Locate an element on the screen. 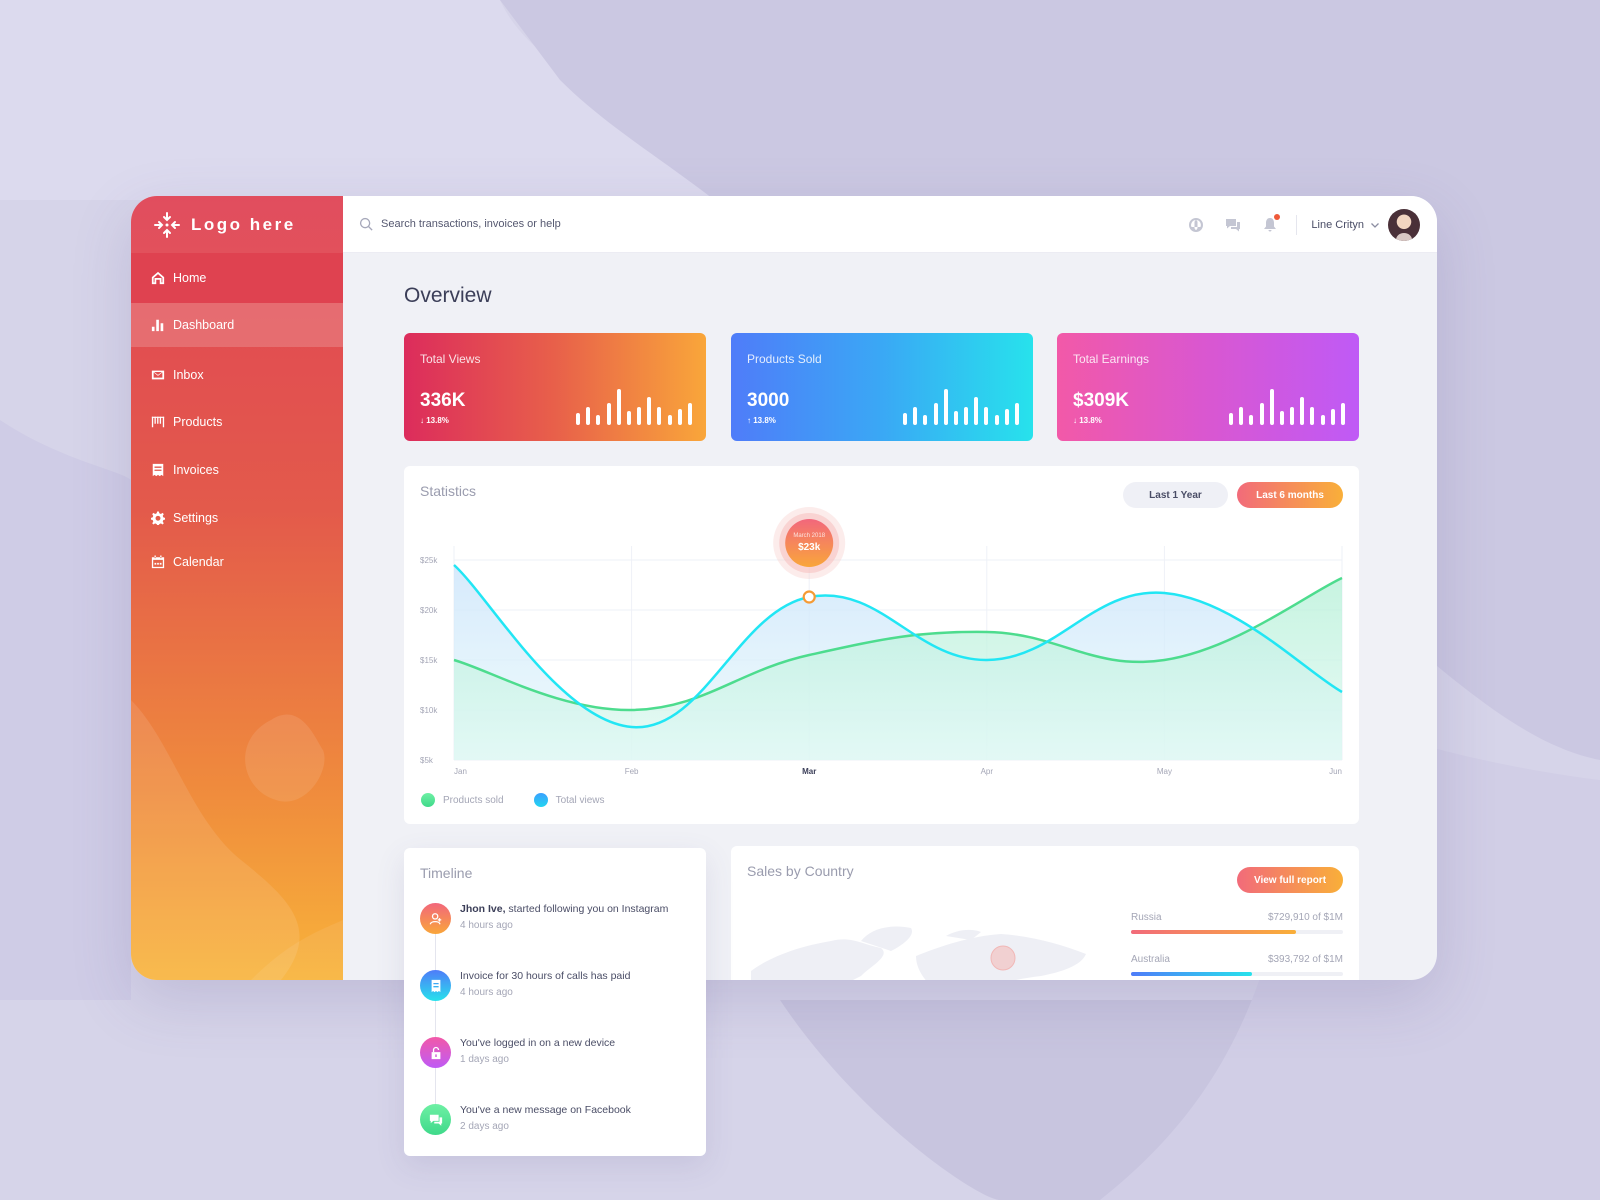 The width and height of the screenshot is (1600, 1200). page-title: Overview is located at coordinates (448, 295).